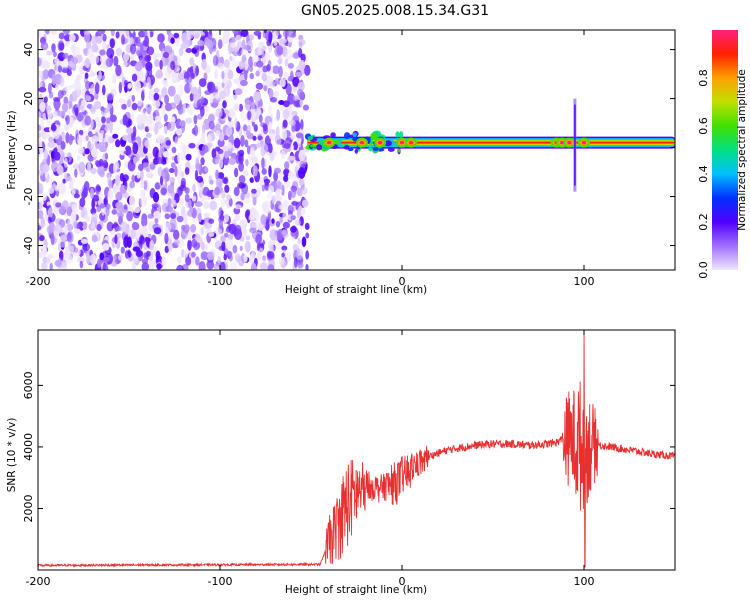  Describe the element at coordinates (703, 78) in the screenshot. I see `colorbar-tick-label: 0.8` at that location.